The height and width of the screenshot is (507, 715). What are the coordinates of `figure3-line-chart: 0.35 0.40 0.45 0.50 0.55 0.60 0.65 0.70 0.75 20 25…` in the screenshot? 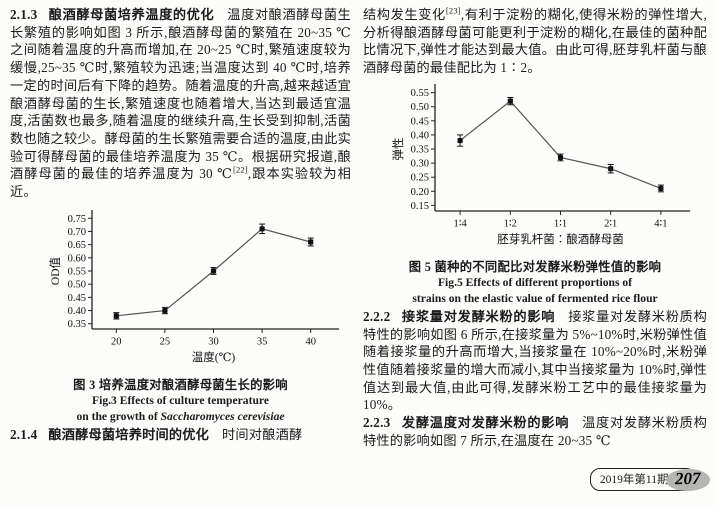 It's located at (194, 286).